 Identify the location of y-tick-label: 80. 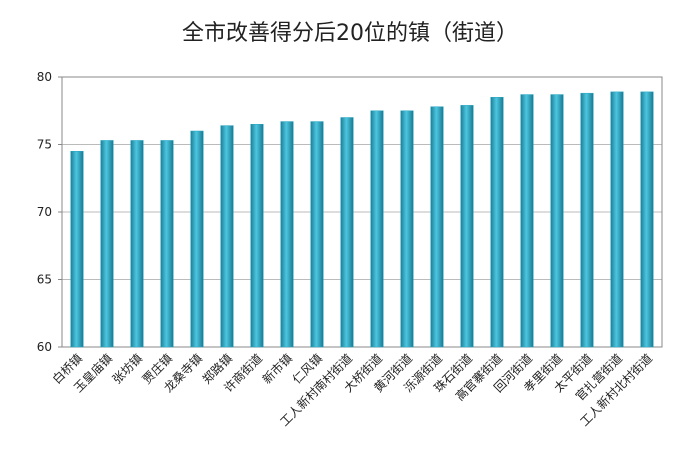
(44, 77).